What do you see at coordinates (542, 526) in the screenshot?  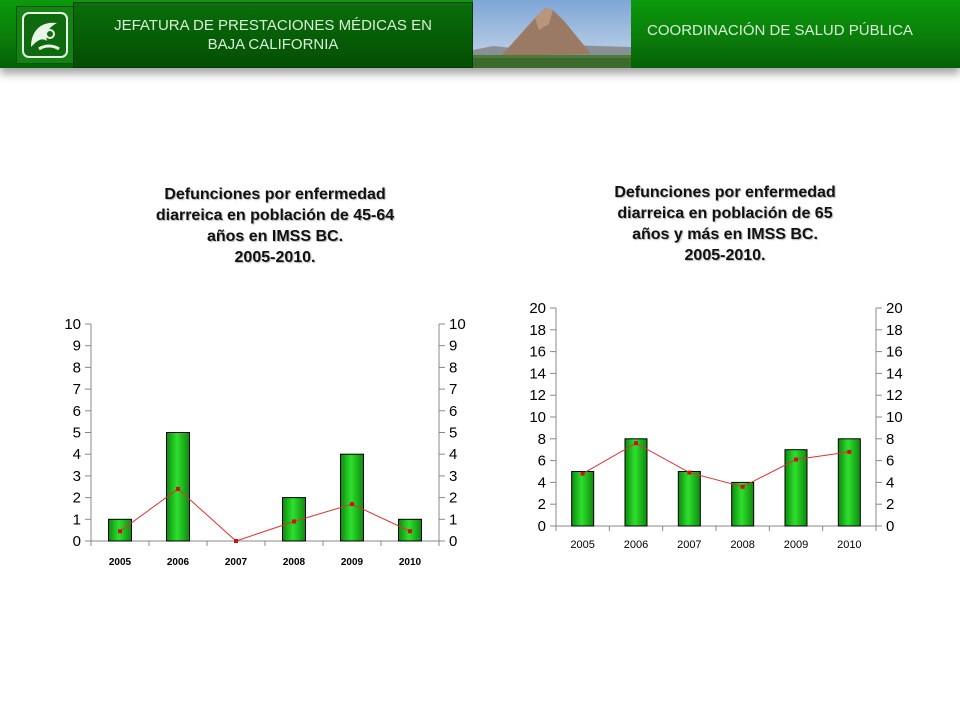 I see `chart2-y-tick-label: 0` at bounding box center [542, 526].